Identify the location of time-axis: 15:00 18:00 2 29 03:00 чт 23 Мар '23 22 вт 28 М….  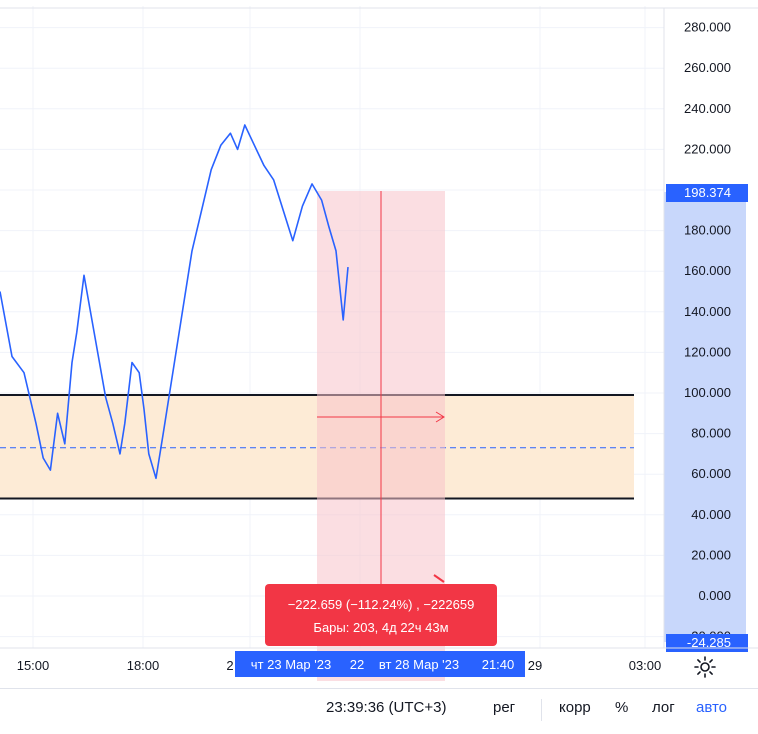
(379, 662).